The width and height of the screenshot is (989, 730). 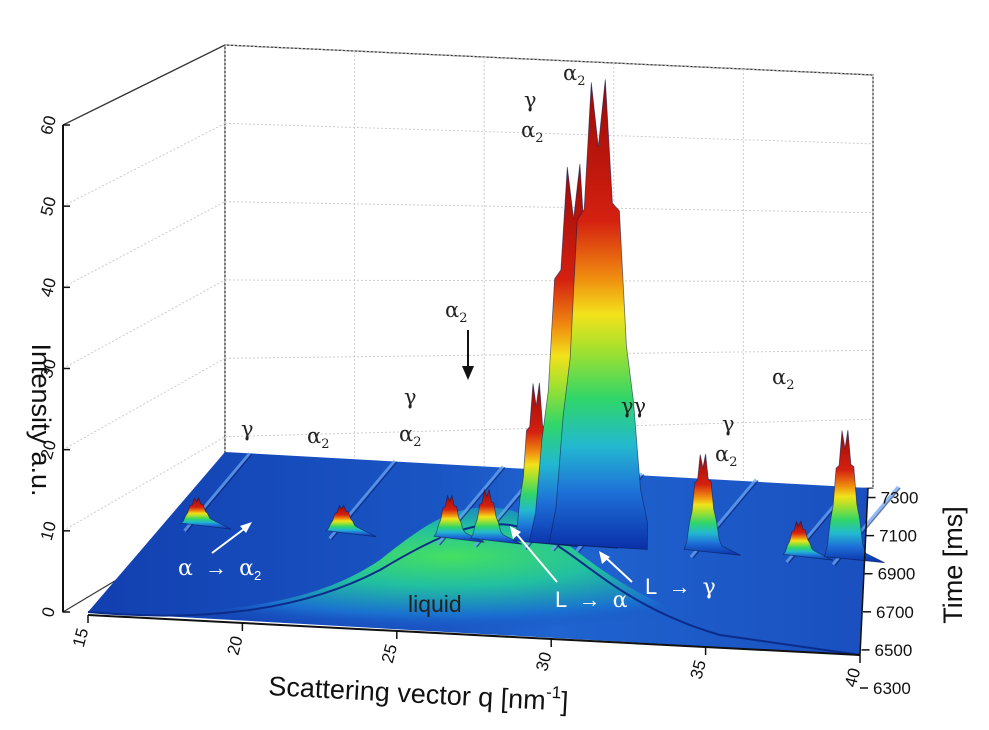 I want to click on top-edge, so click(x=144, y=85).